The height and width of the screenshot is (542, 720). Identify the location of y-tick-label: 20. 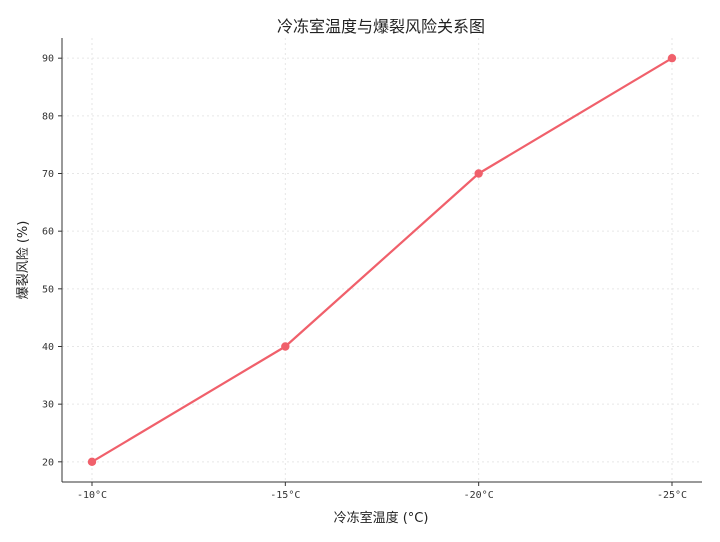
(48, 462).